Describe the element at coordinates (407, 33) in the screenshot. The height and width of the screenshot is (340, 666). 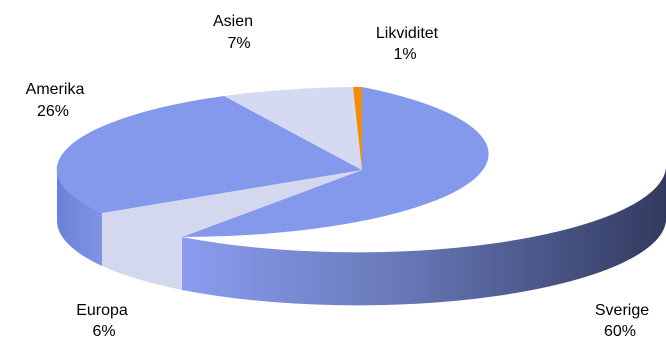
I see `label-likviditet-name: Likviditet` at that location.